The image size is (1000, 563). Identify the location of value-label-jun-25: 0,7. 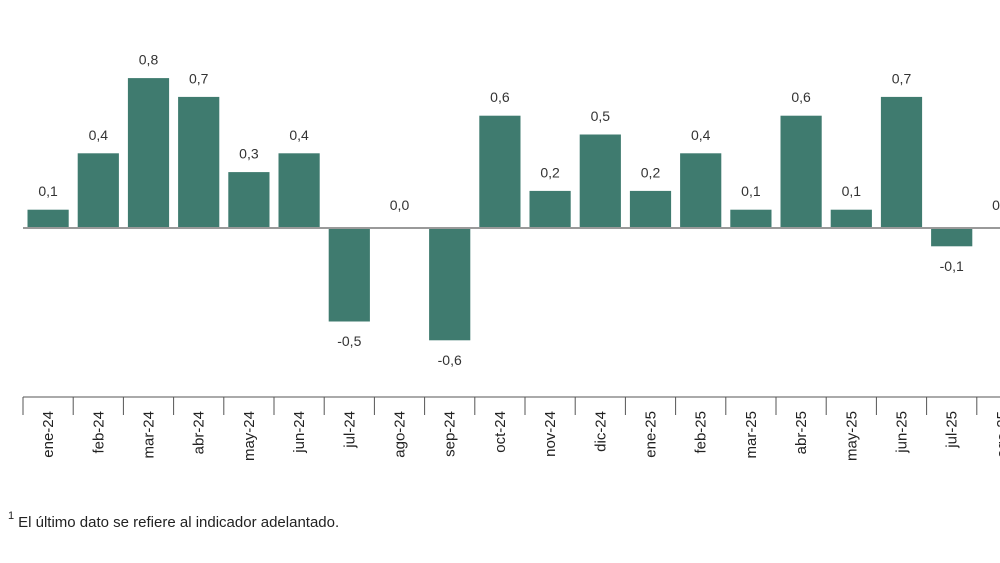
(902, 78).